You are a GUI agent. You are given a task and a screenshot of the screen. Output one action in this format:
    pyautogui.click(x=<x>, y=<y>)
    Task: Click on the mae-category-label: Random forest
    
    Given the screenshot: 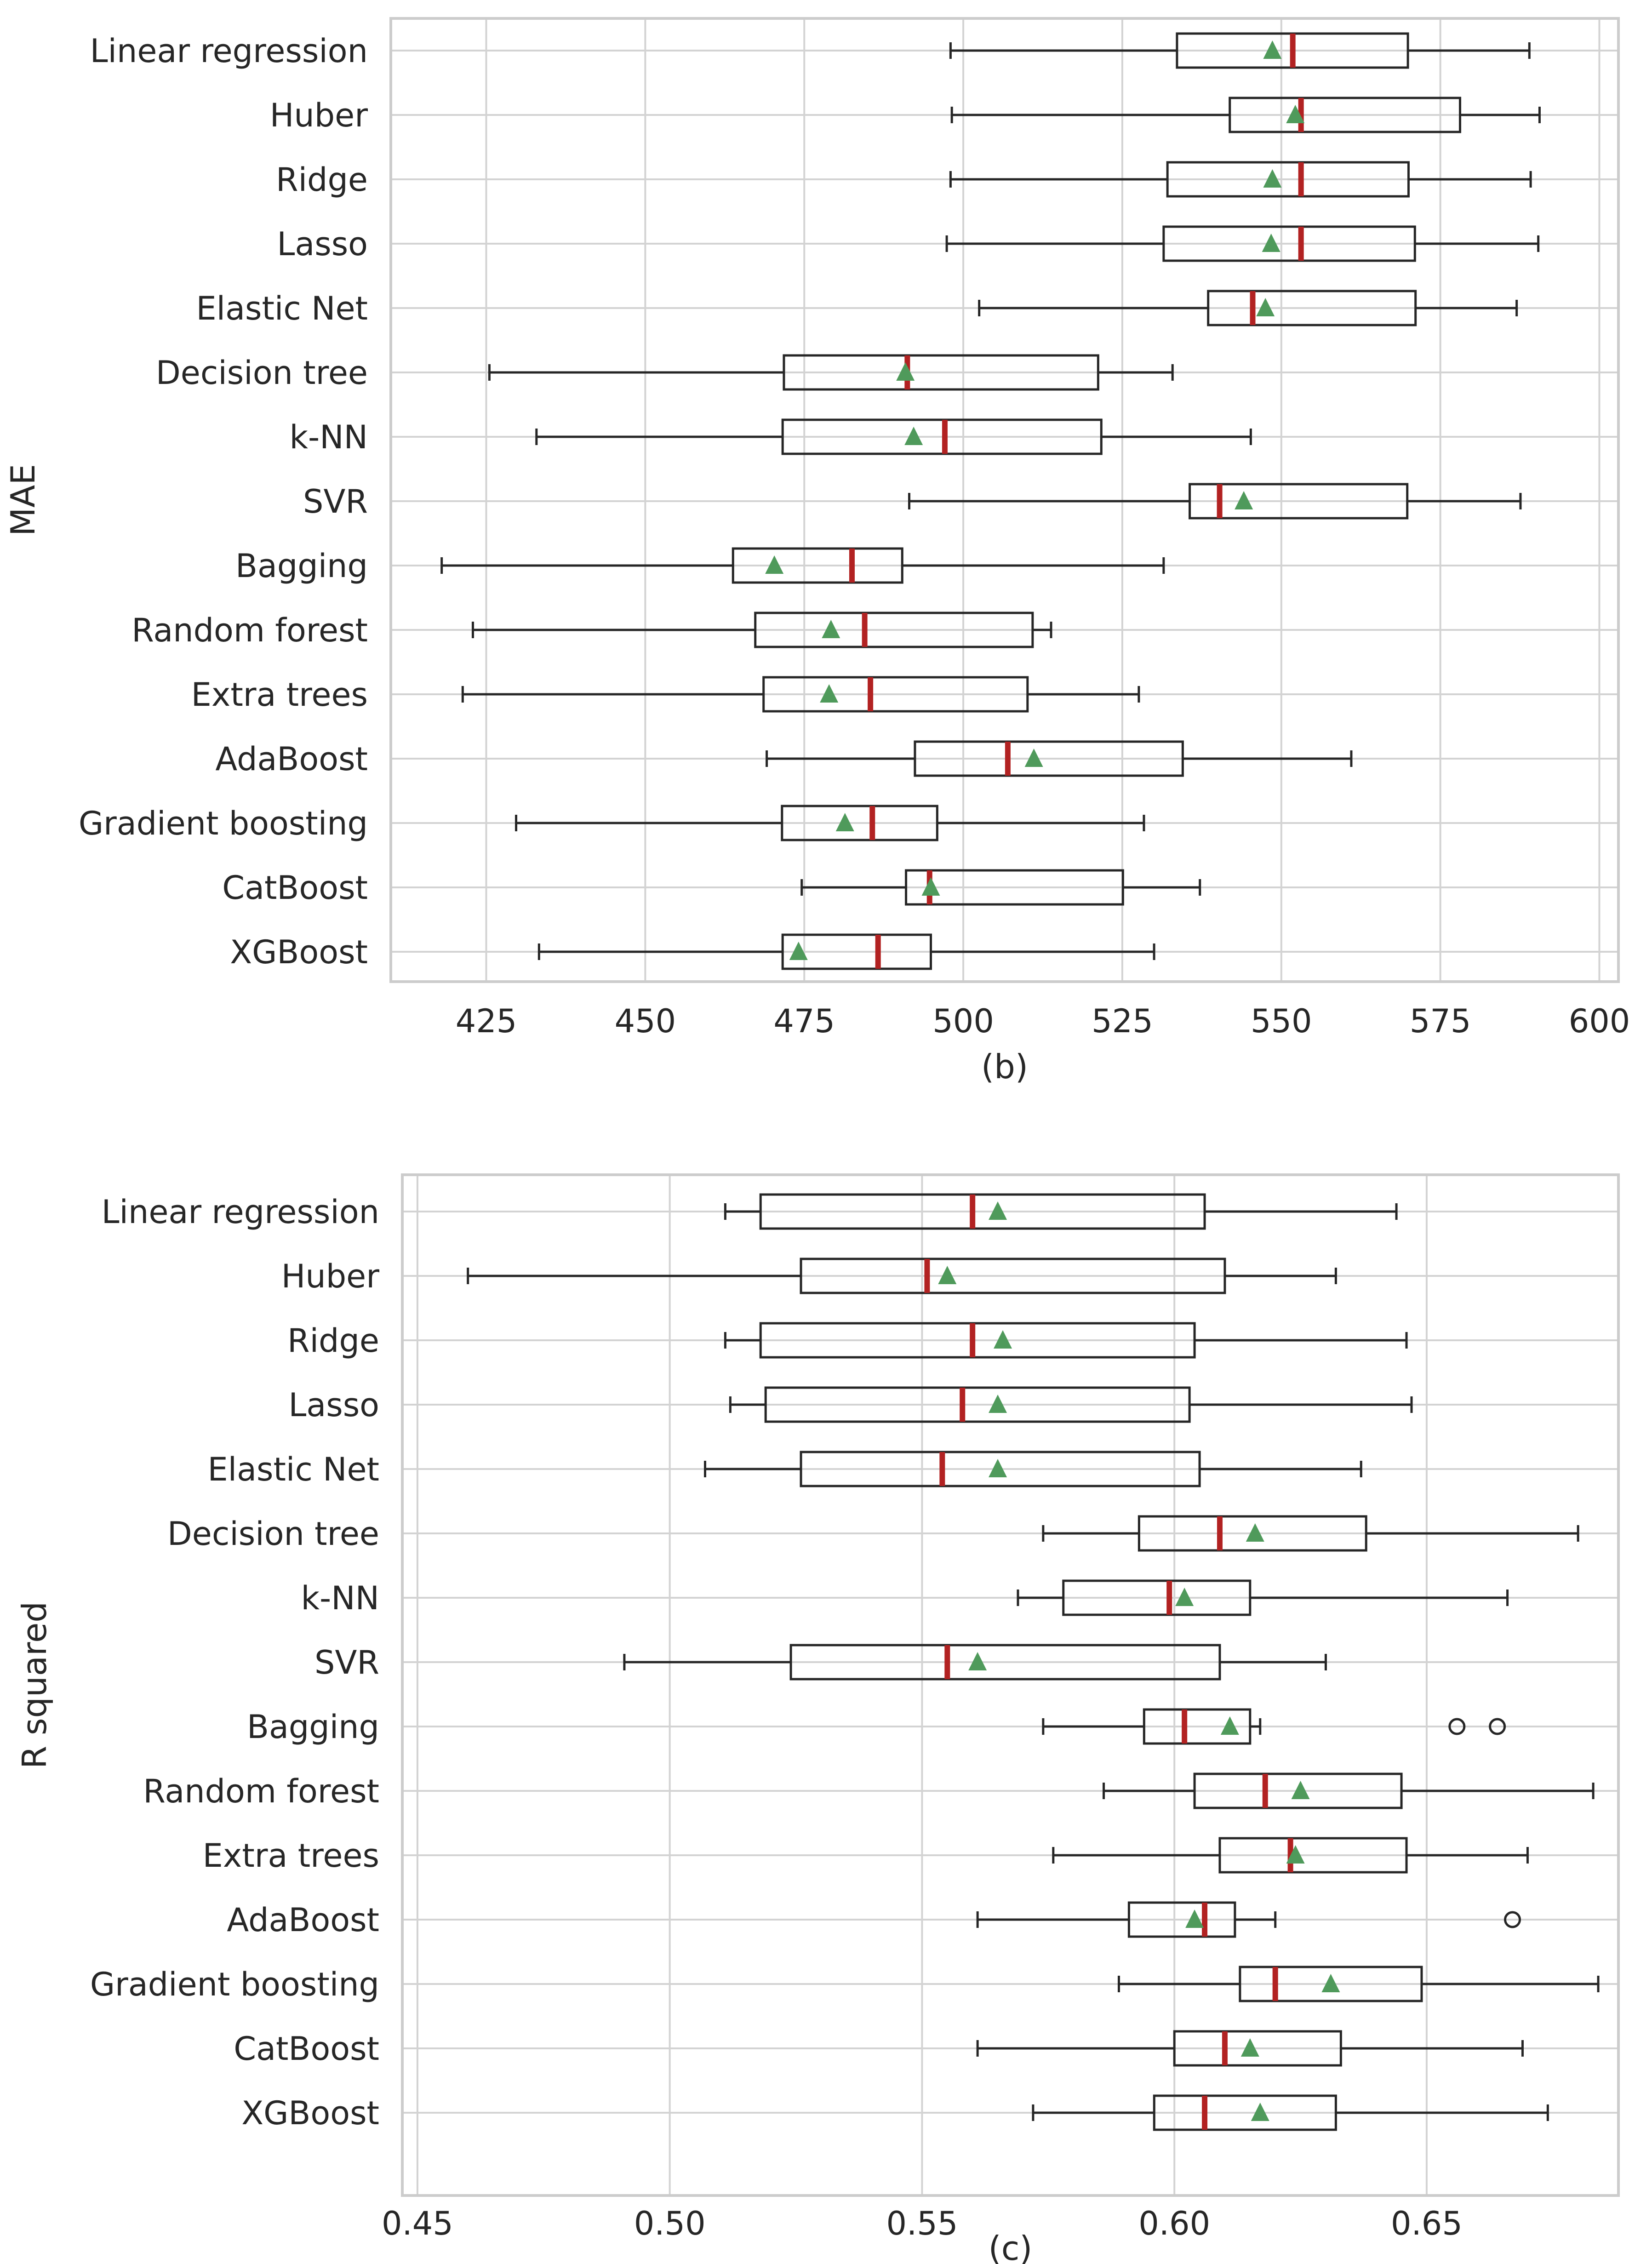 What is the action you would take?
    pyautogui.click(x=249, y=630)
    